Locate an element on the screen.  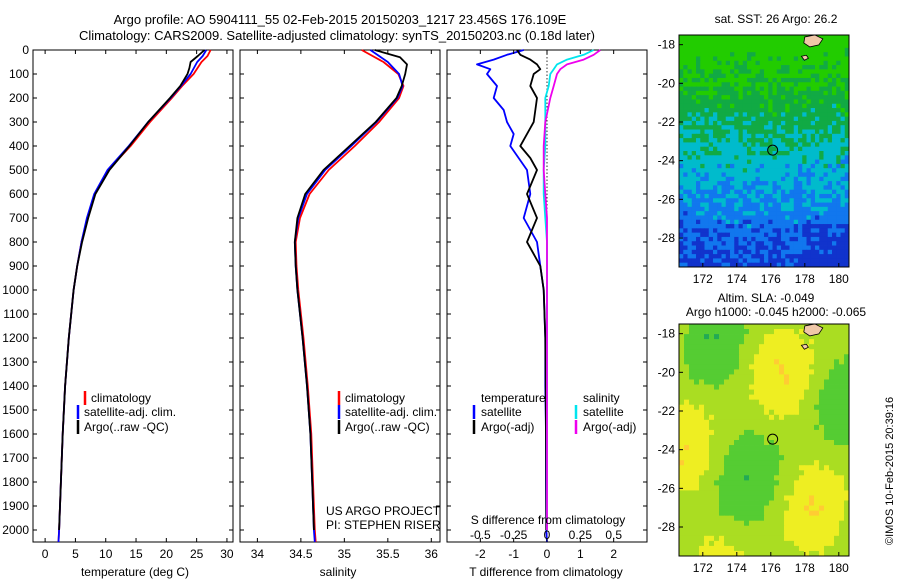
sst-map-xtick-label: 178 is located at coordinates (805, 279).